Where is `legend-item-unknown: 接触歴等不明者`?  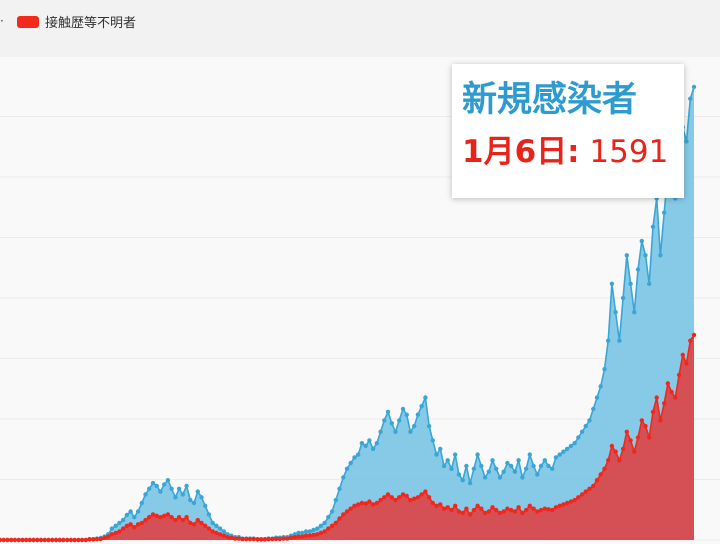 legend-item-unknown: 接触歴等不明者 is located at coordinates (76, 21).